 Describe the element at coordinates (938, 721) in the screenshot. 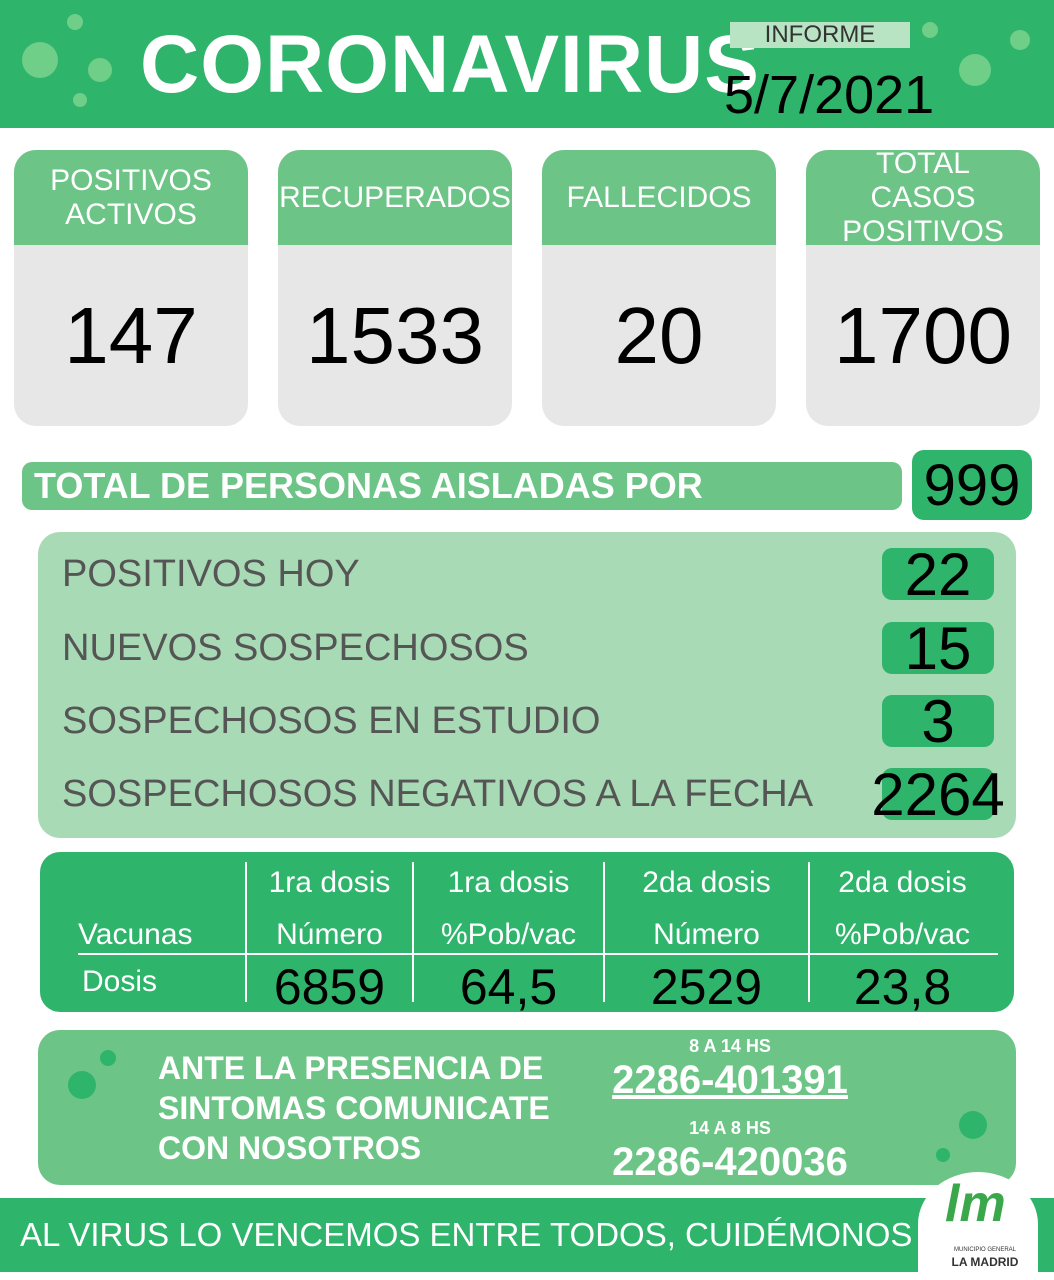

I see `today-value: 3` at that location.